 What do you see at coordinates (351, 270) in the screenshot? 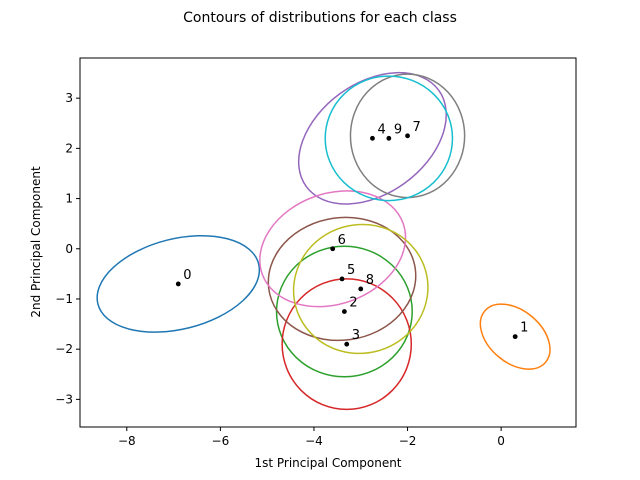
I see `class-center-label-5: 5` at bounding box center [351, 270].